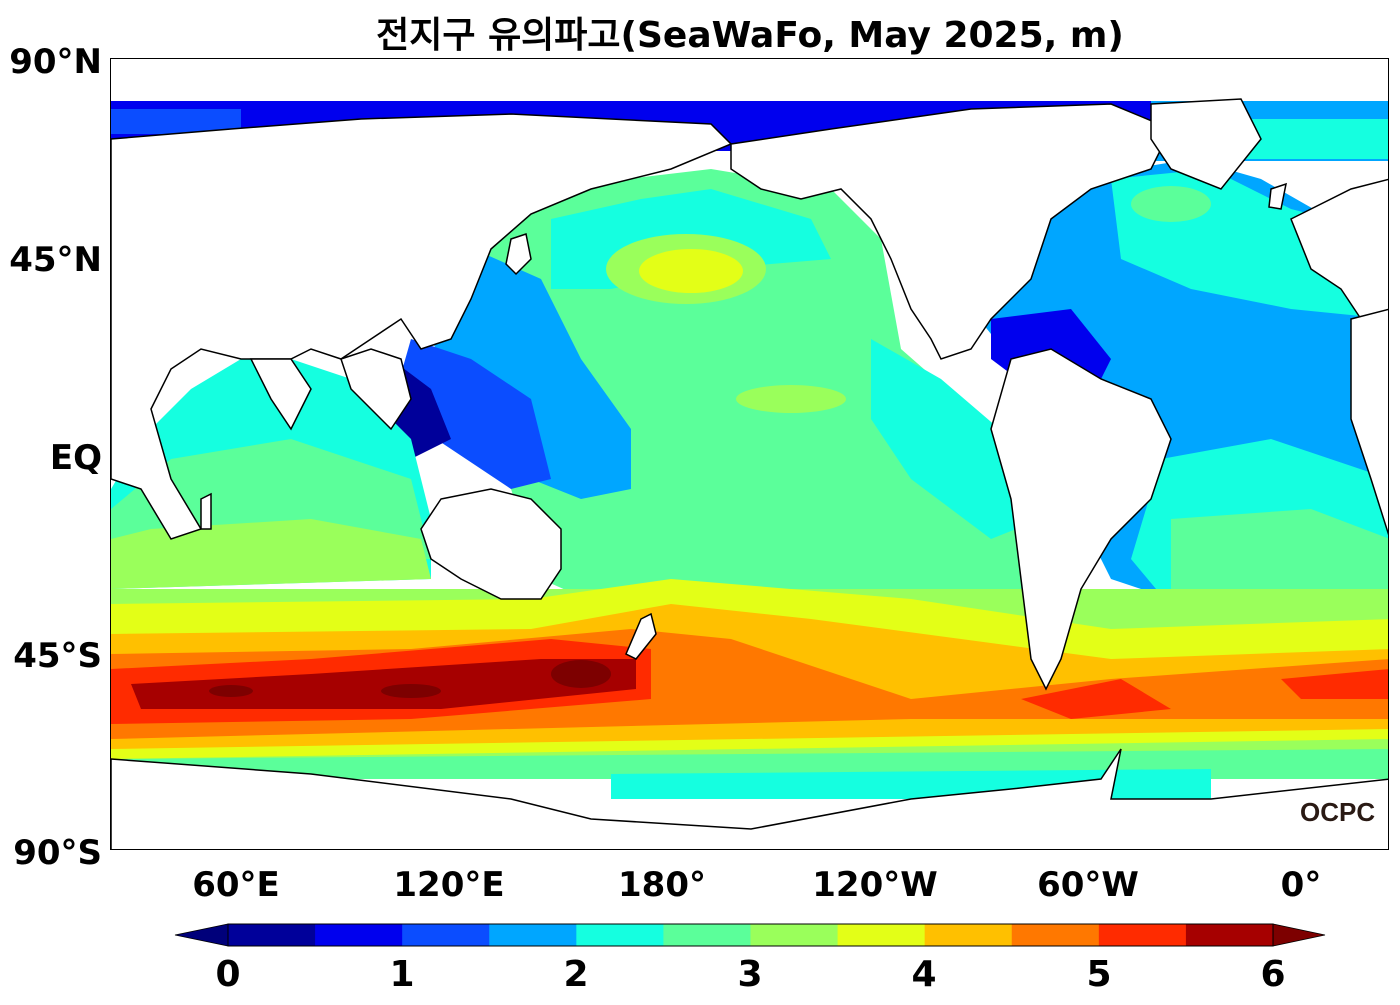  I want to click on lat-label-45n: 45°N, so click(55, 260).